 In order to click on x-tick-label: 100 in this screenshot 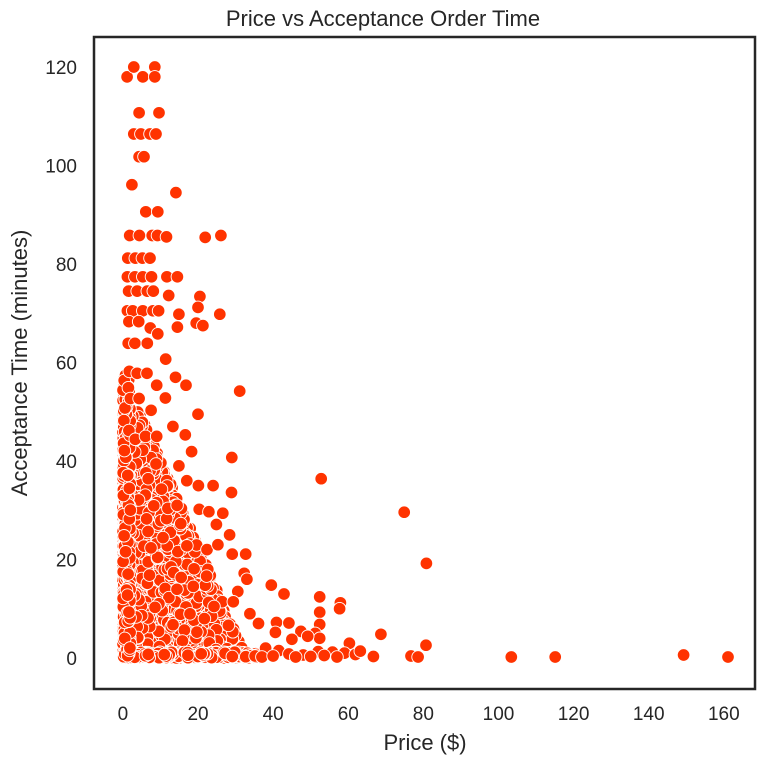, I will do `click(499, 714)`.